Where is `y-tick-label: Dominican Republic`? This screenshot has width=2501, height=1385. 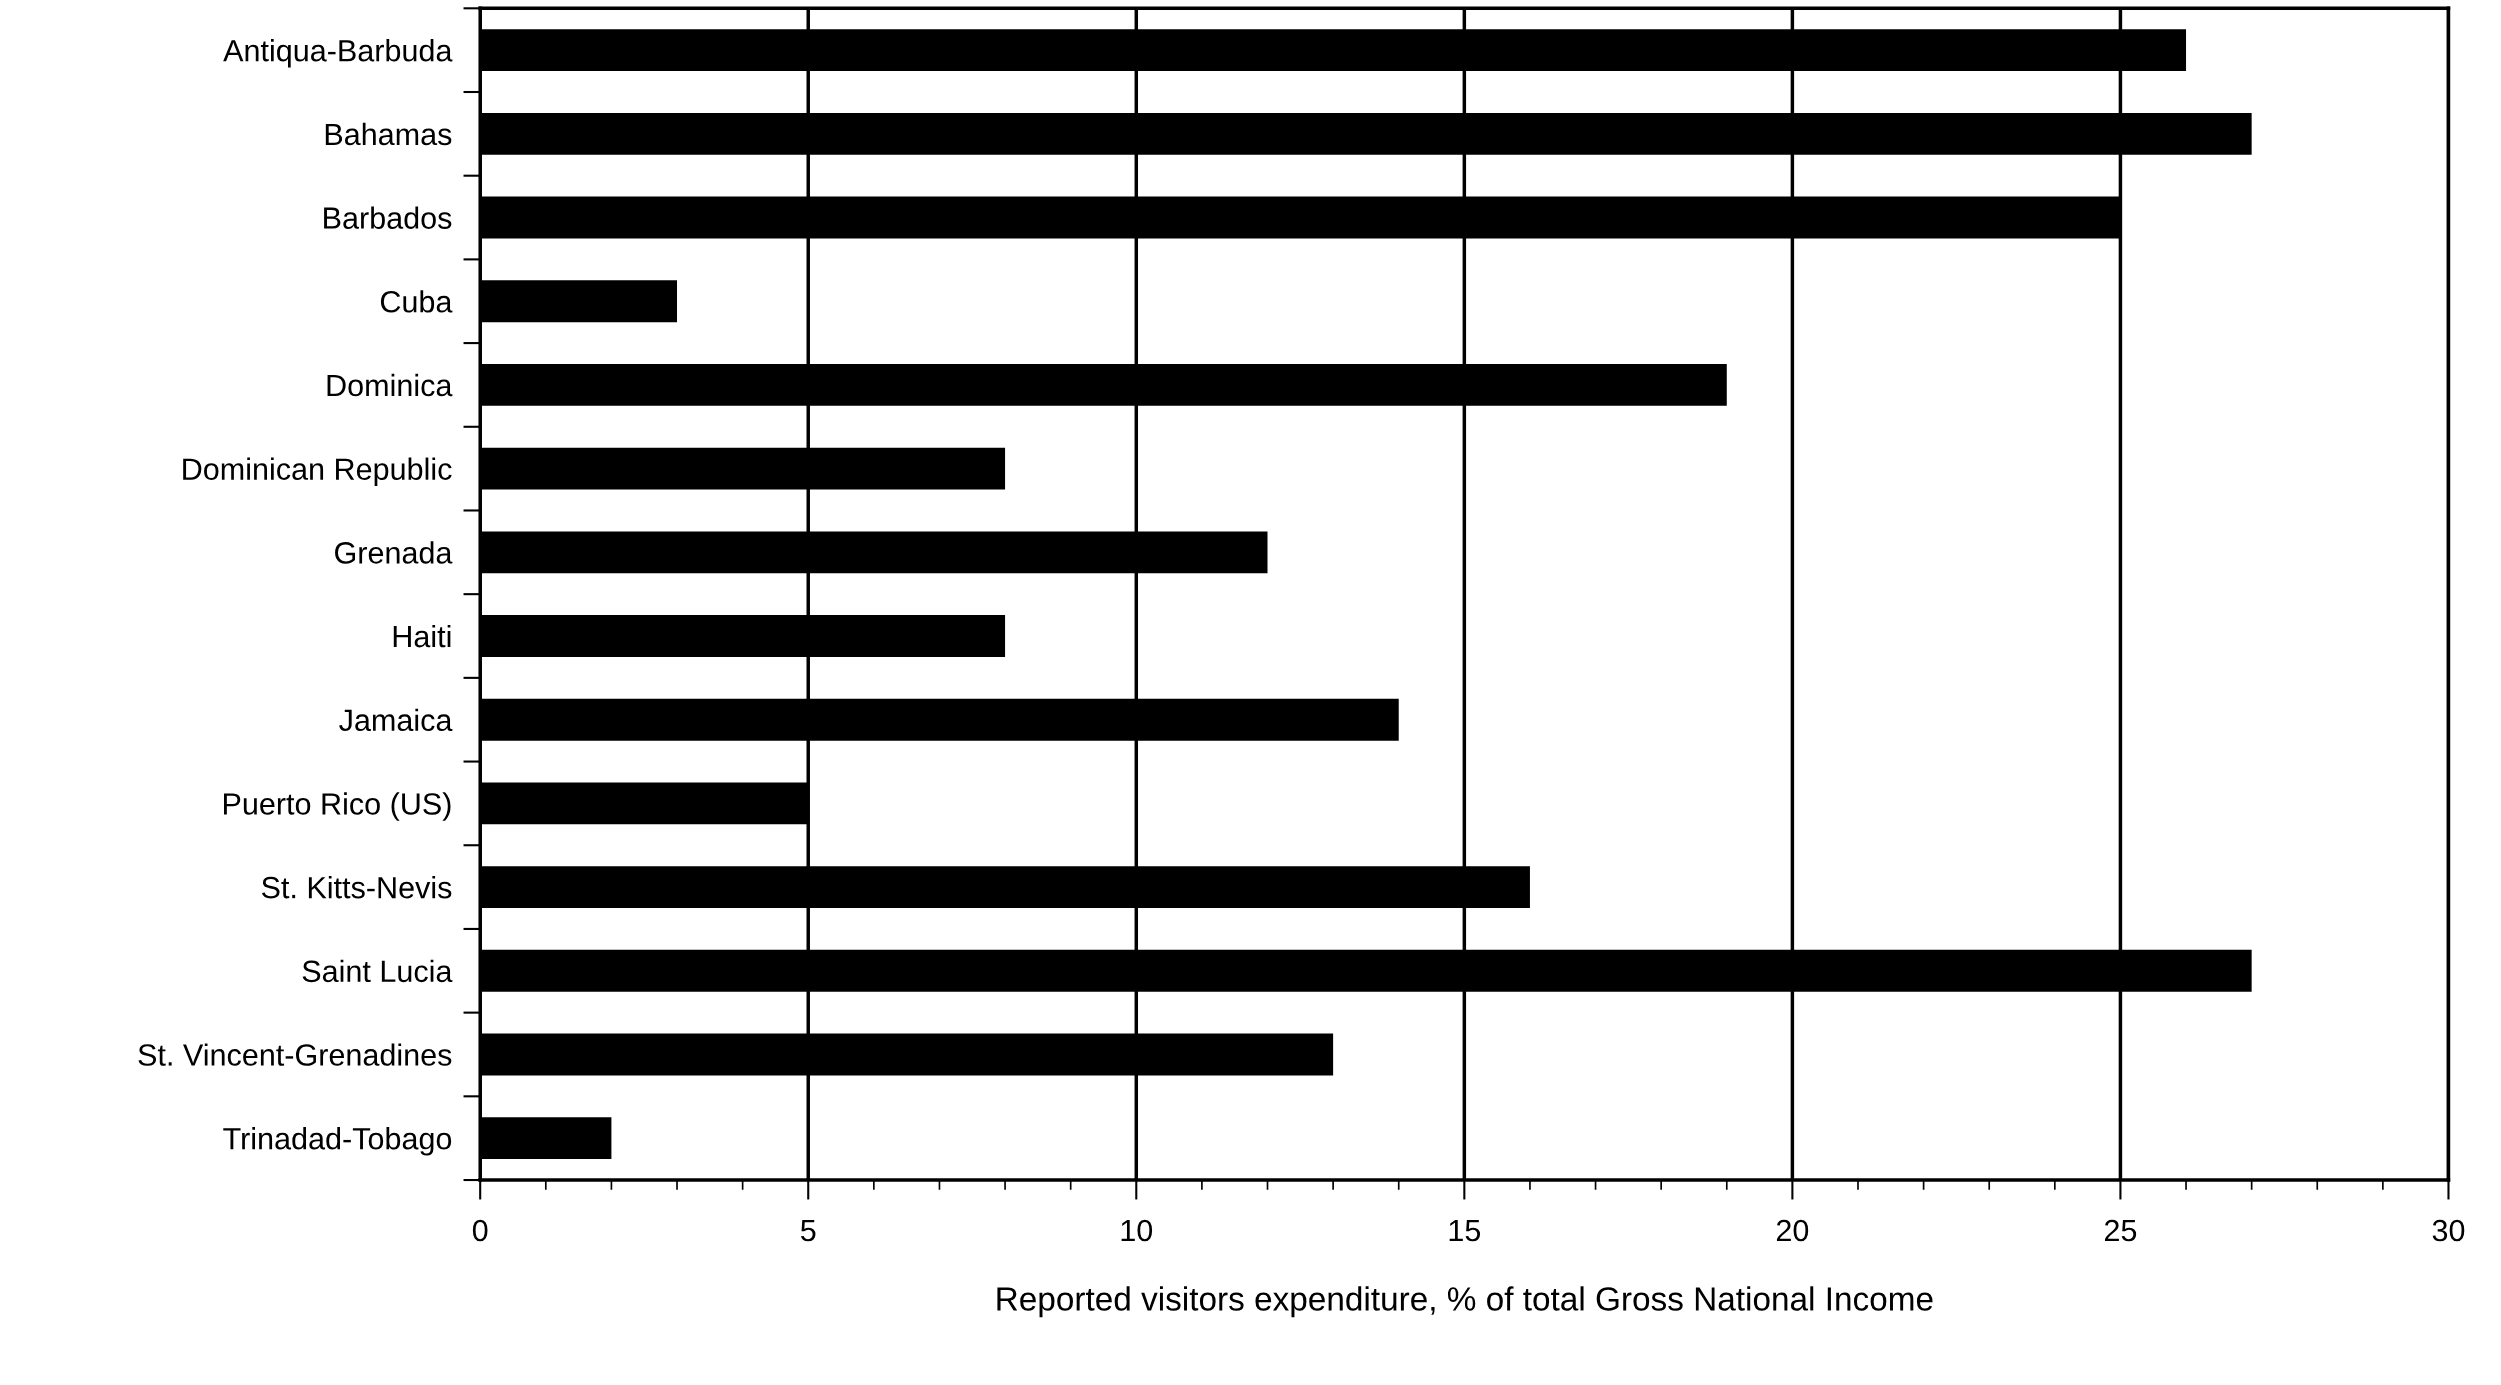
y-tick-label: Dominican Republic is located at coordinates (317, 472).